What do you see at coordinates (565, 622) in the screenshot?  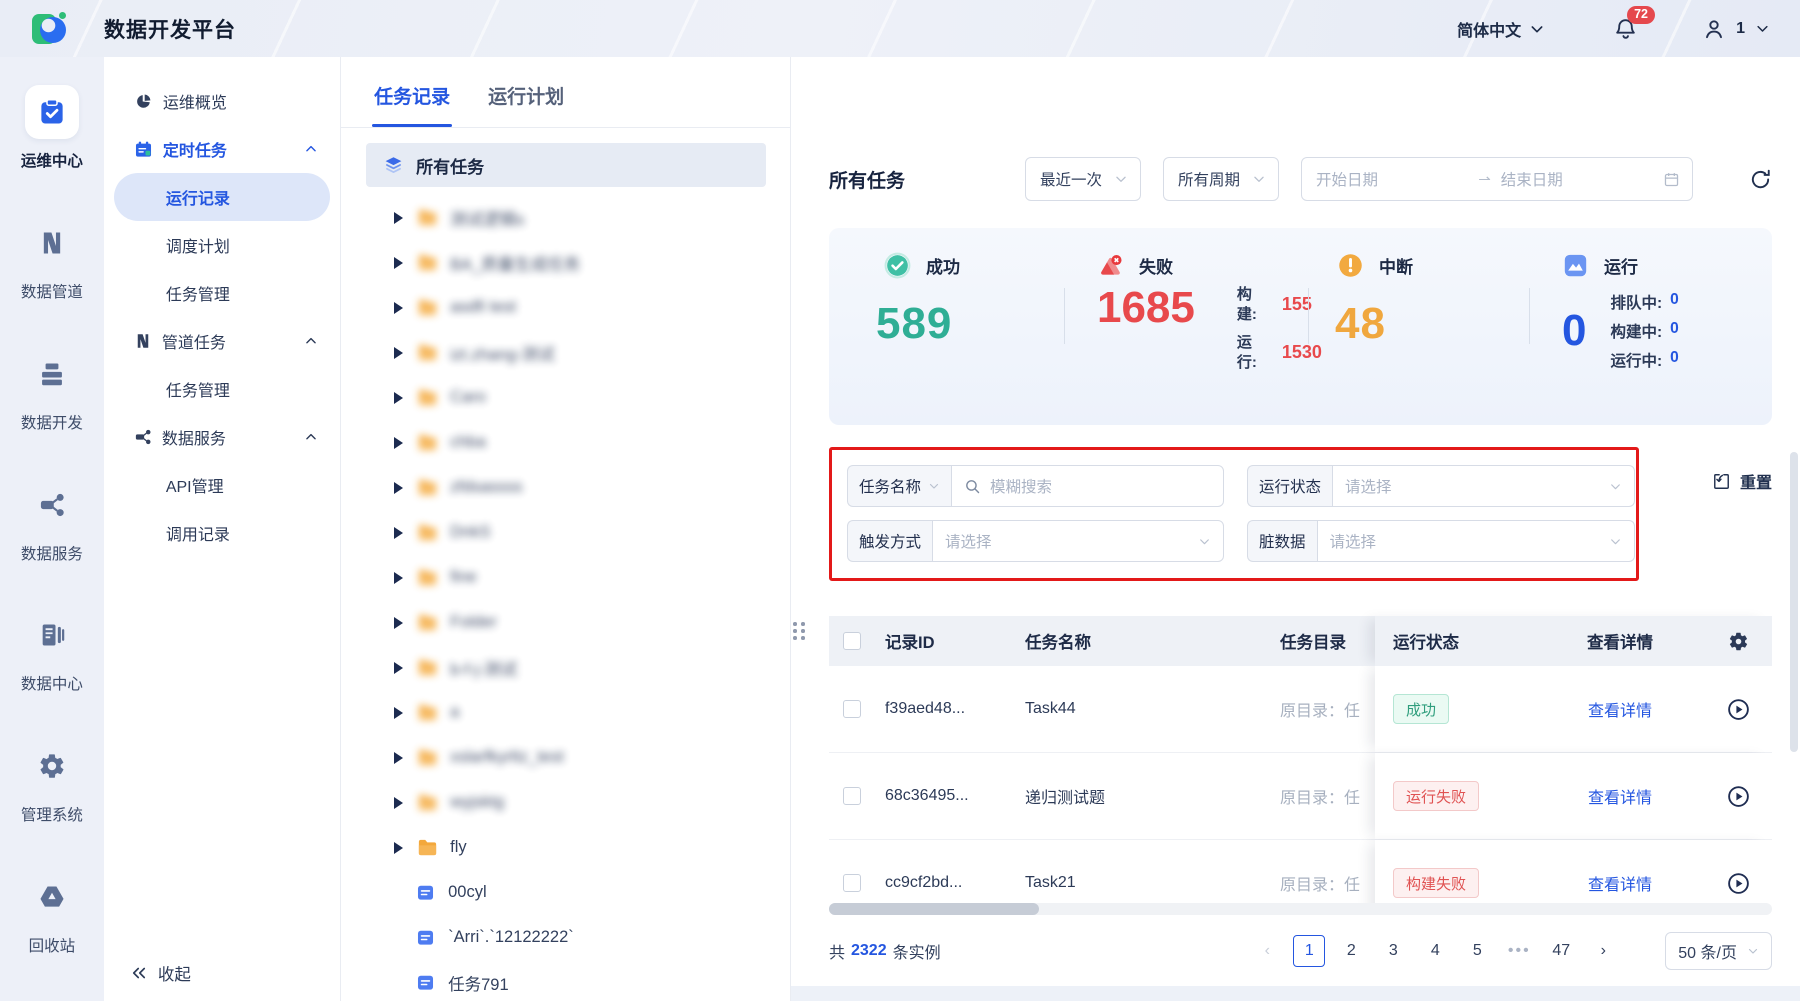 I see `tree-folder-row: Folder` at bounding box center [565, 622].